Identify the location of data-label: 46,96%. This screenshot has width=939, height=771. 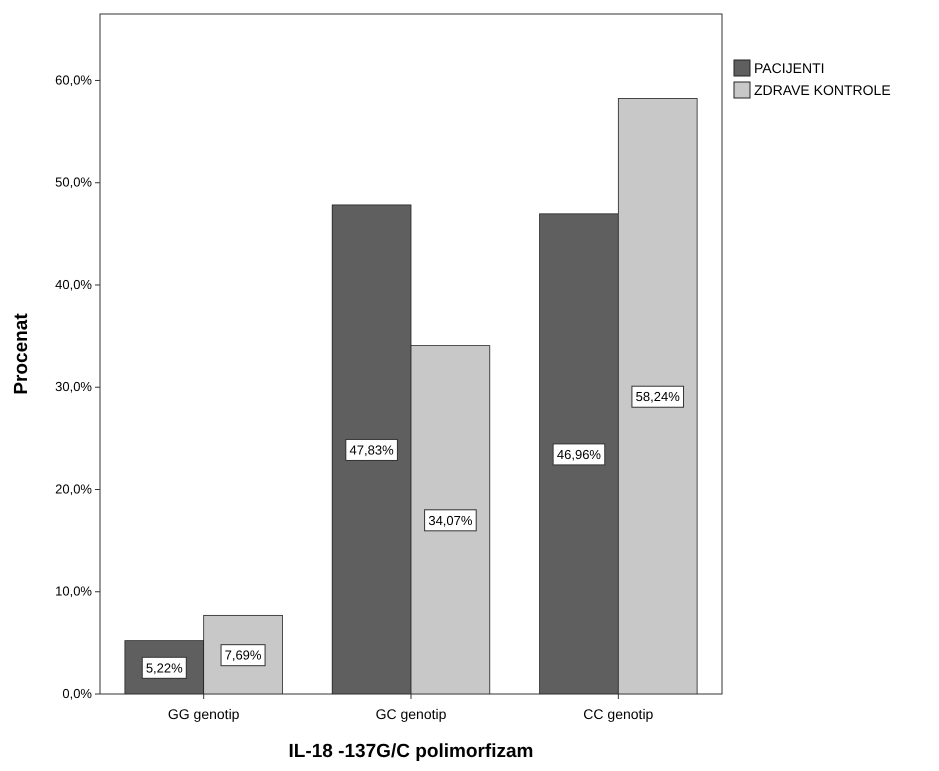
(579, 454).